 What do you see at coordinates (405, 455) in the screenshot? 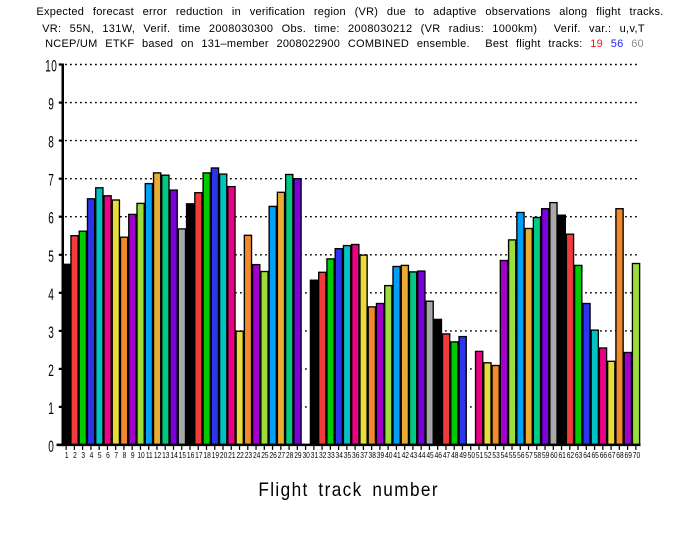
I see `svg-text: 42` at bounding box center [405, 455].